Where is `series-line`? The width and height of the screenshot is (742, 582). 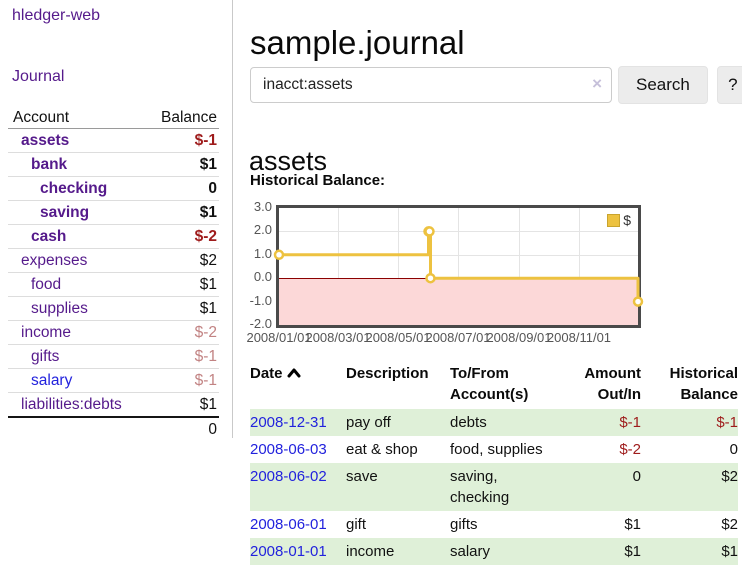
series-line is located at coordinates (458, 266).